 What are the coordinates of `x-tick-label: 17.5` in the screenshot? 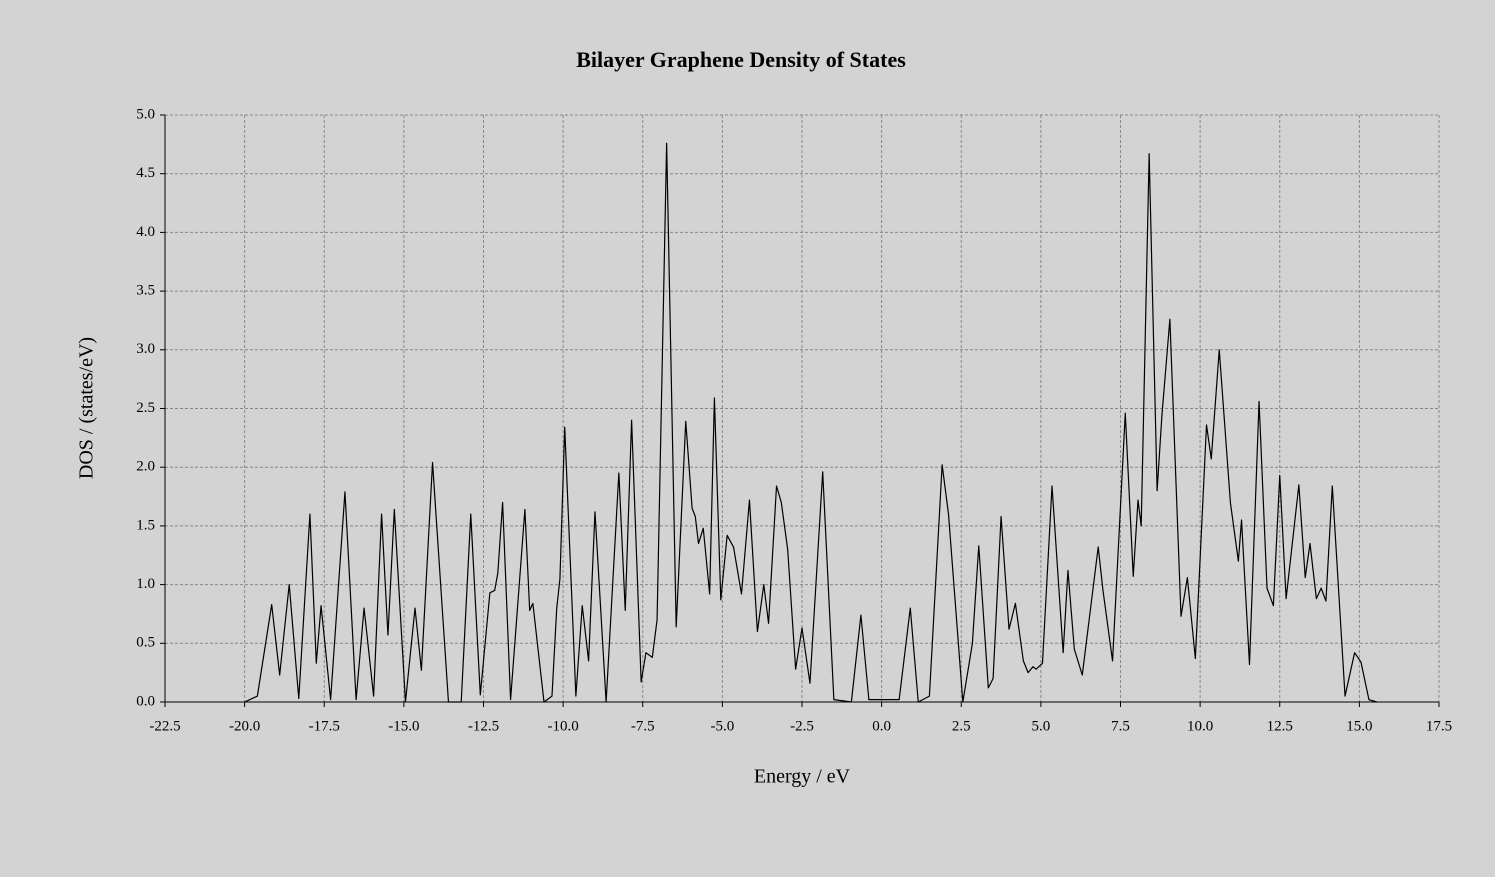 It's located at (1439, 726).